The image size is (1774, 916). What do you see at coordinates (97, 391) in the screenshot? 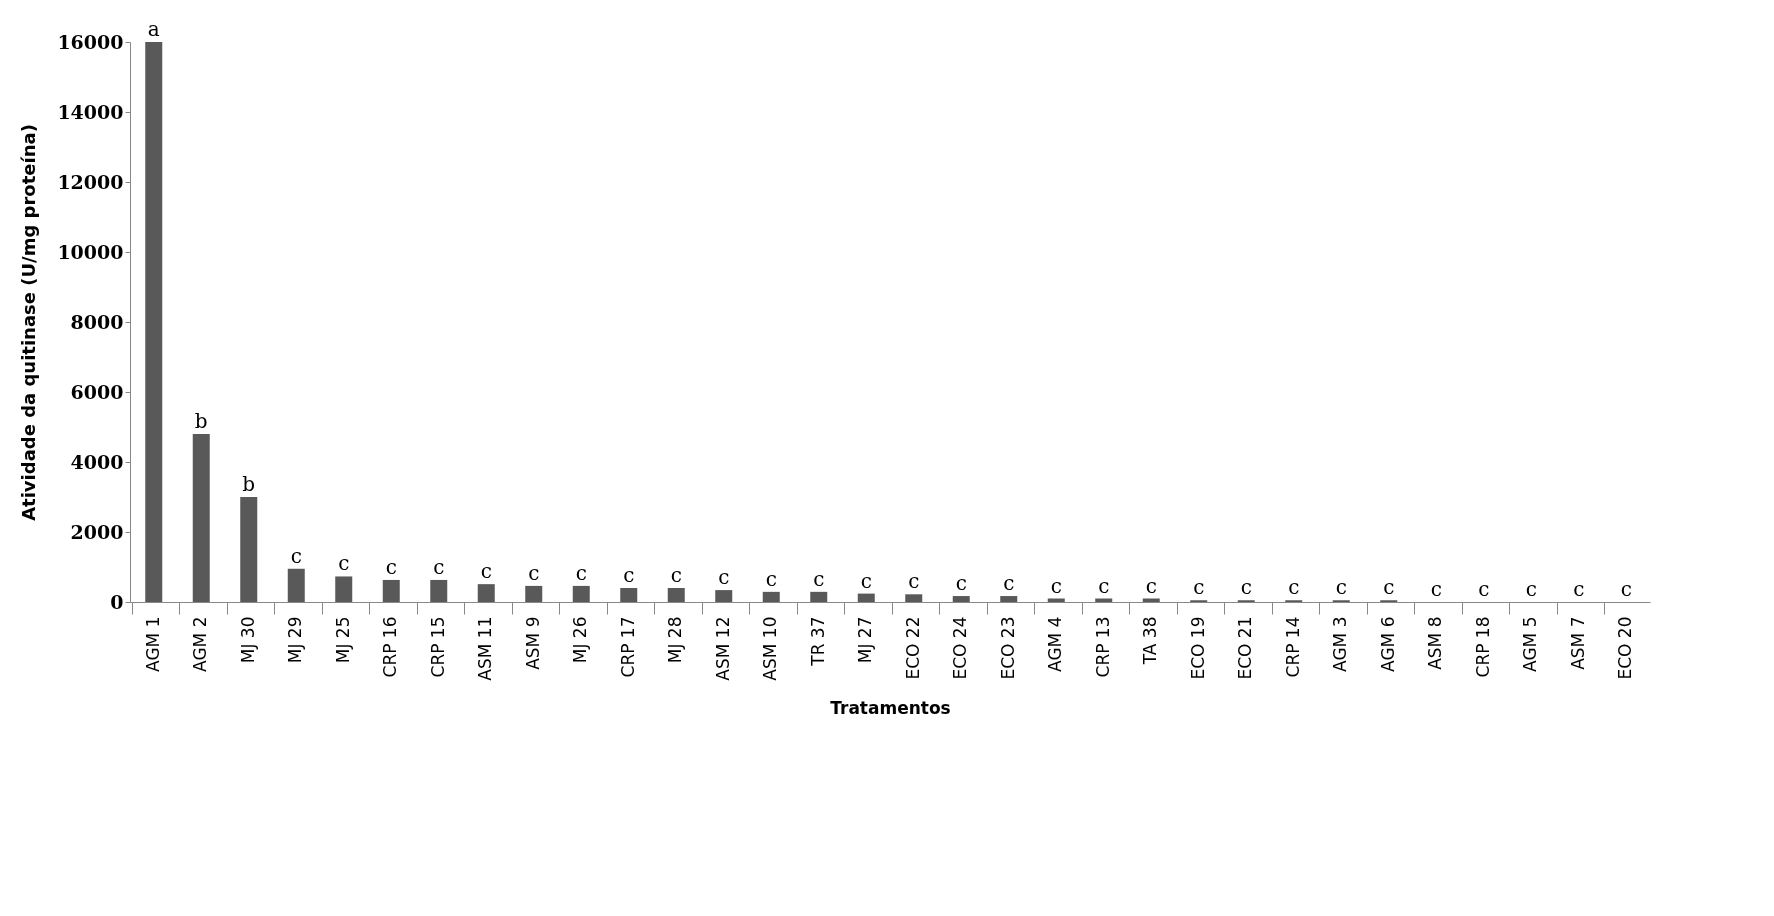
I see `y-tick-label: 6000` at bounding box center [97, 391].